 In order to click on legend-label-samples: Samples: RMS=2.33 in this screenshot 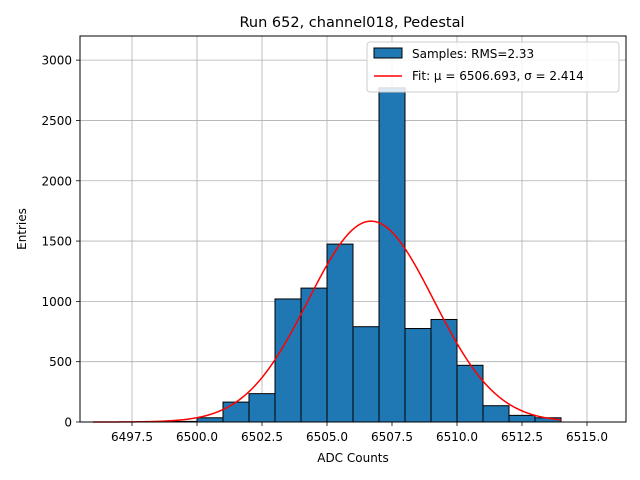, I will do `click(473, 54)`.